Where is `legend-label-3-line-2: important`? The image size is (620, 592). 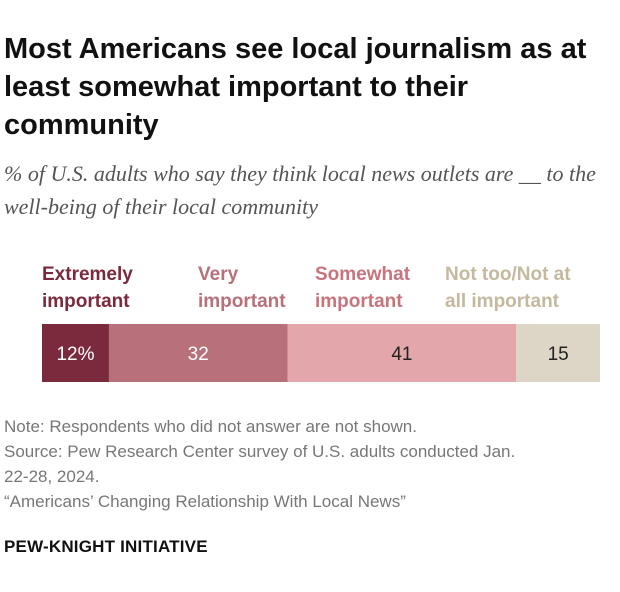
legend-label-3-line-2: important is located at coordinates (359, 301).